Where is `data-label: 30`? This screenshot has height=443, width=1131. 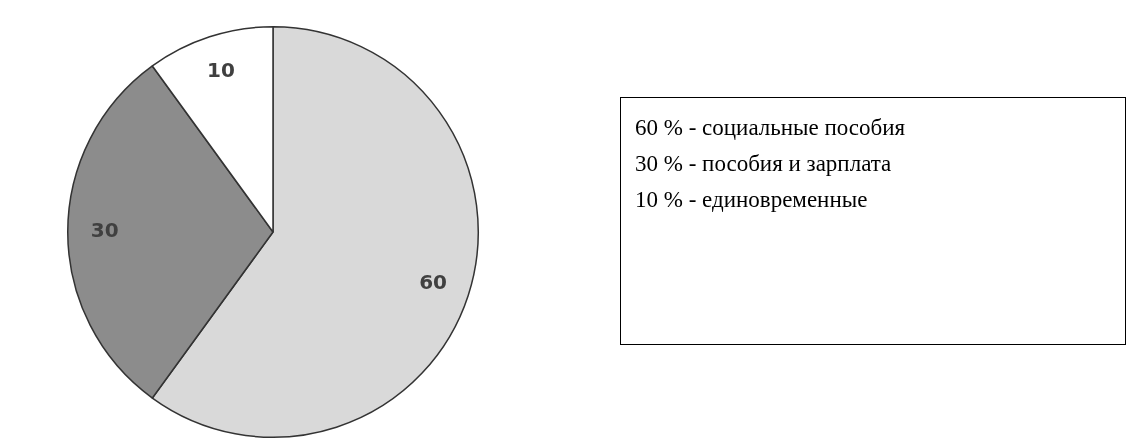
data-label: 30 is located at coordinates (104, 230).